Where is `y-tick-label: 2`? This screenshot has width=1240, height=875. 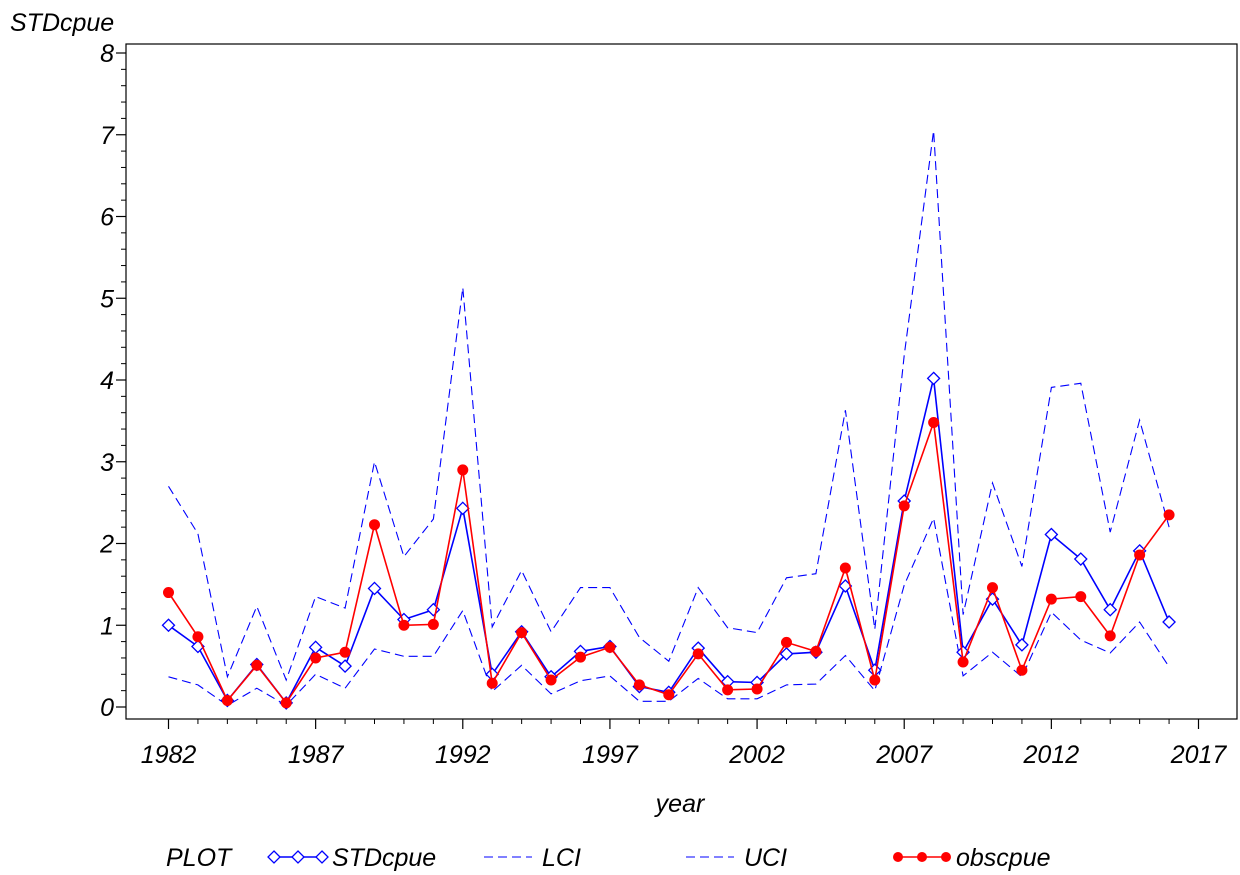 y-tick-label: 2 is located at coordinates (106, 545).